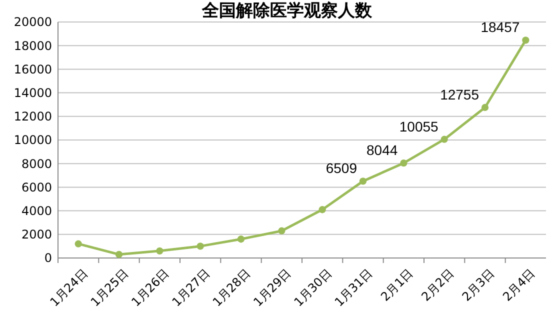  I want to click on x-tick-label: 1月27日, so click(190, 288).